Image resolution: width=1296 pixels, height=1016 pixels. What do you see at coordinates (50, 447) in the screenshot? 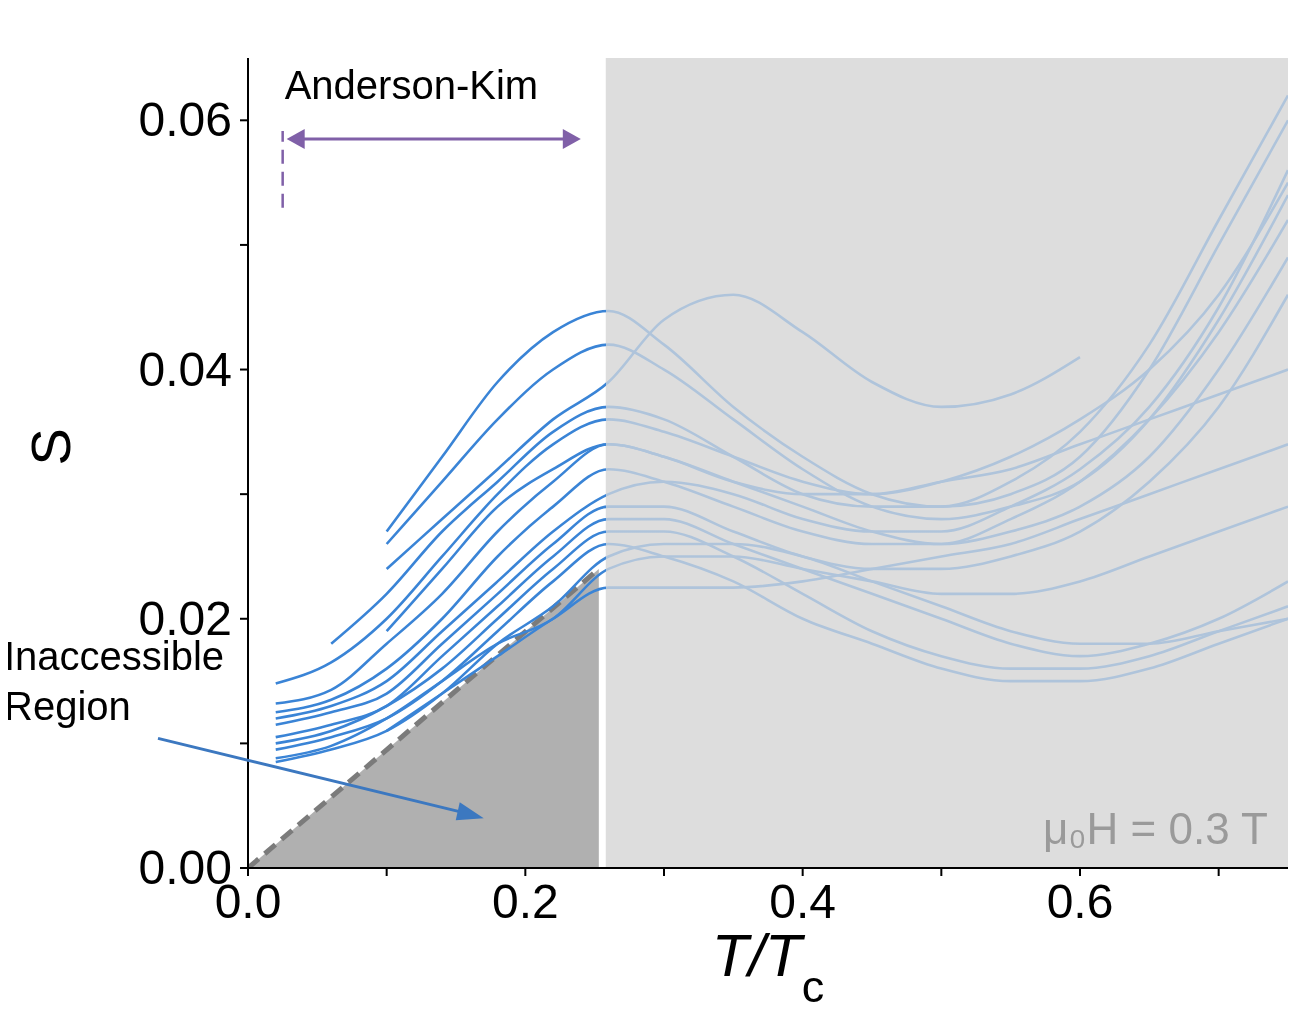
I see `y-axis-title: S` at bounding box center [50, 447].